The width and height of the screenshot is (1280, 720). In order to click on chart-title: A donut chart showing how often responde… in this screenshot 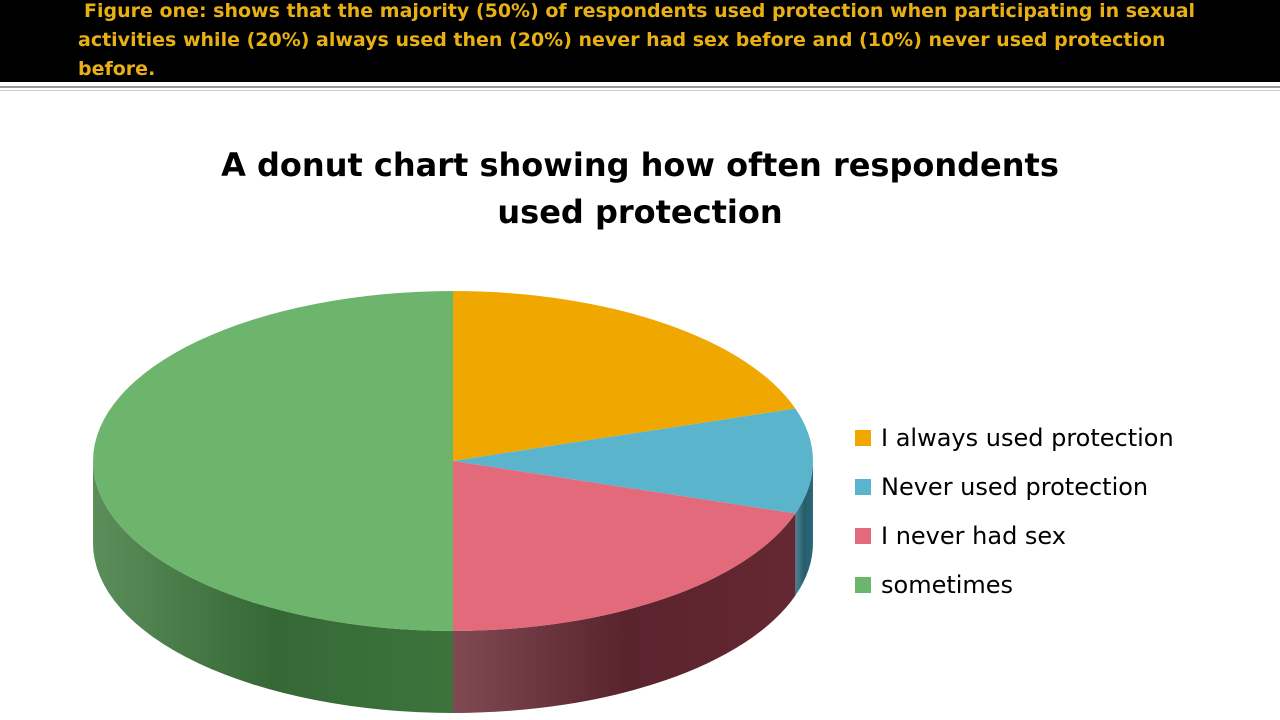, I will do `click(640, 188)`.